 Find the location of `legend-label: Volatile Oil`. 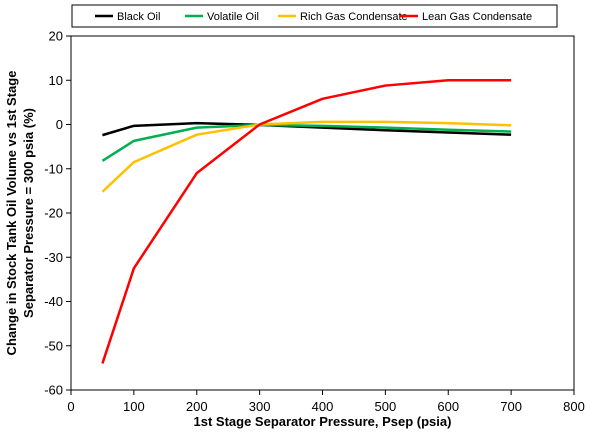

legend-label: Volatile Oil is located at coordinates (233, 17).